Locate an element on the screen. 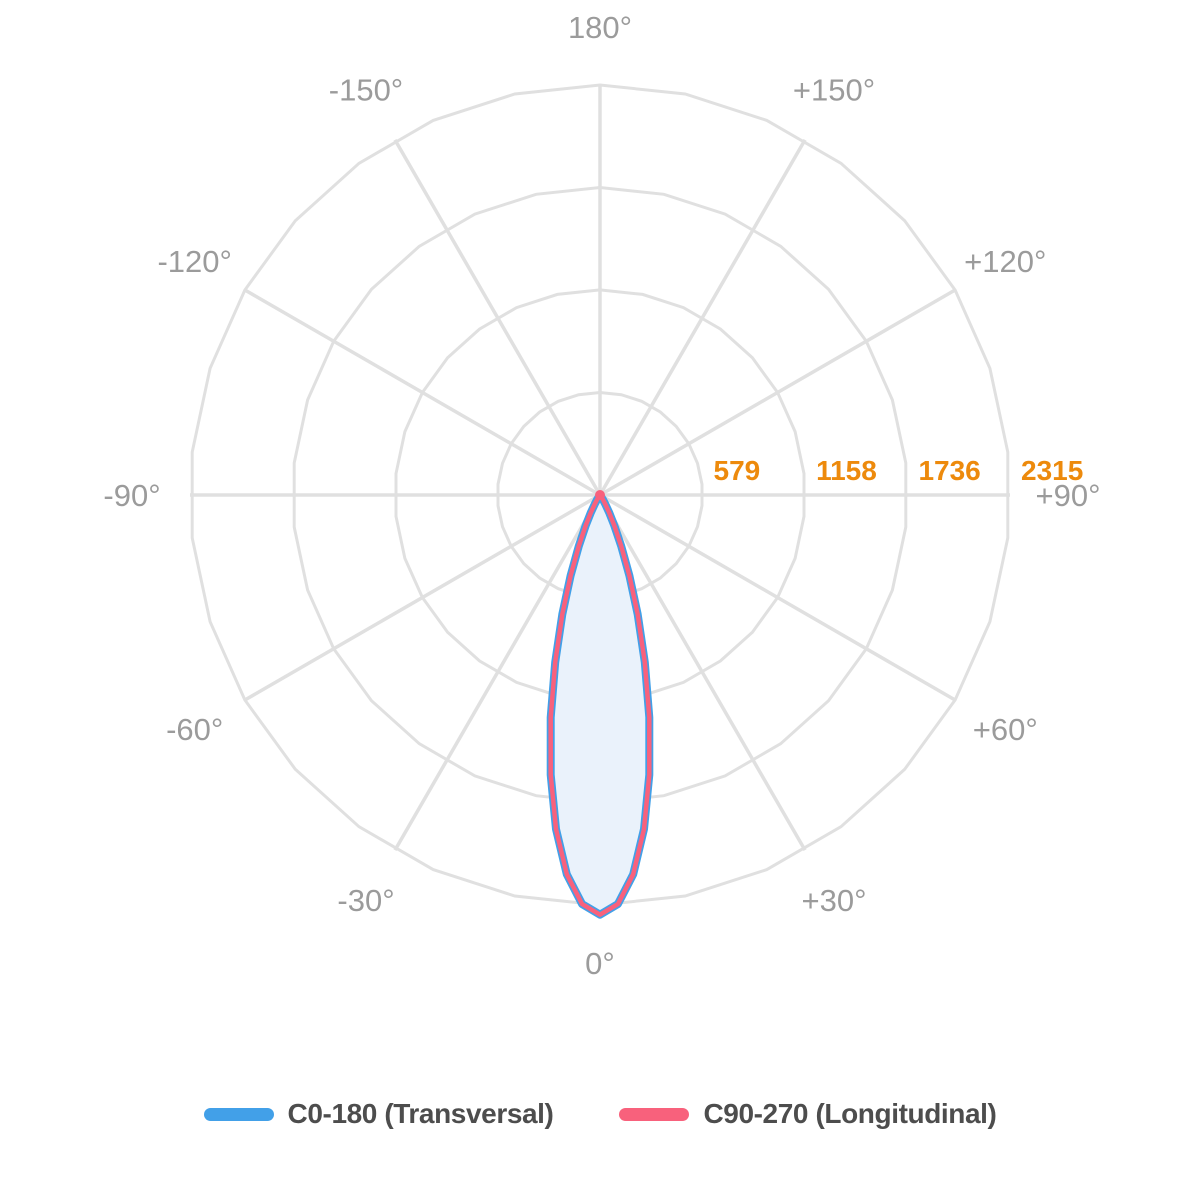 This screenshot has height=1200, width=1200. ring-value-label: 2315 is located at coordinates (1052, 470).